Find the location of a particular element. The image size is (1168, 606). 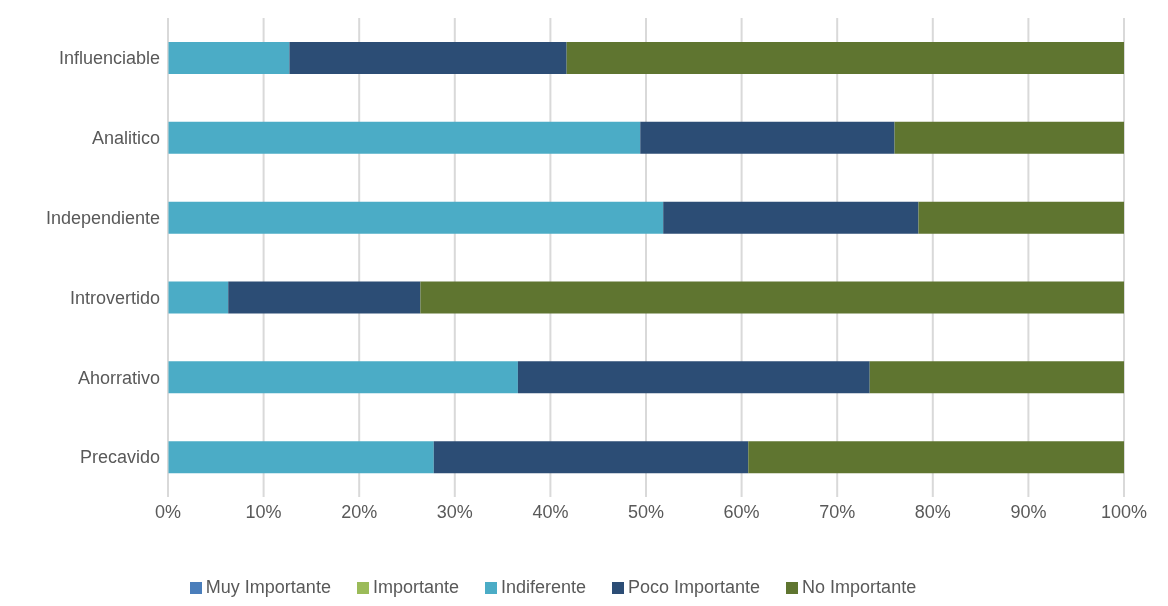

x-tick-label: 40% is located at coordinates (550, 511).